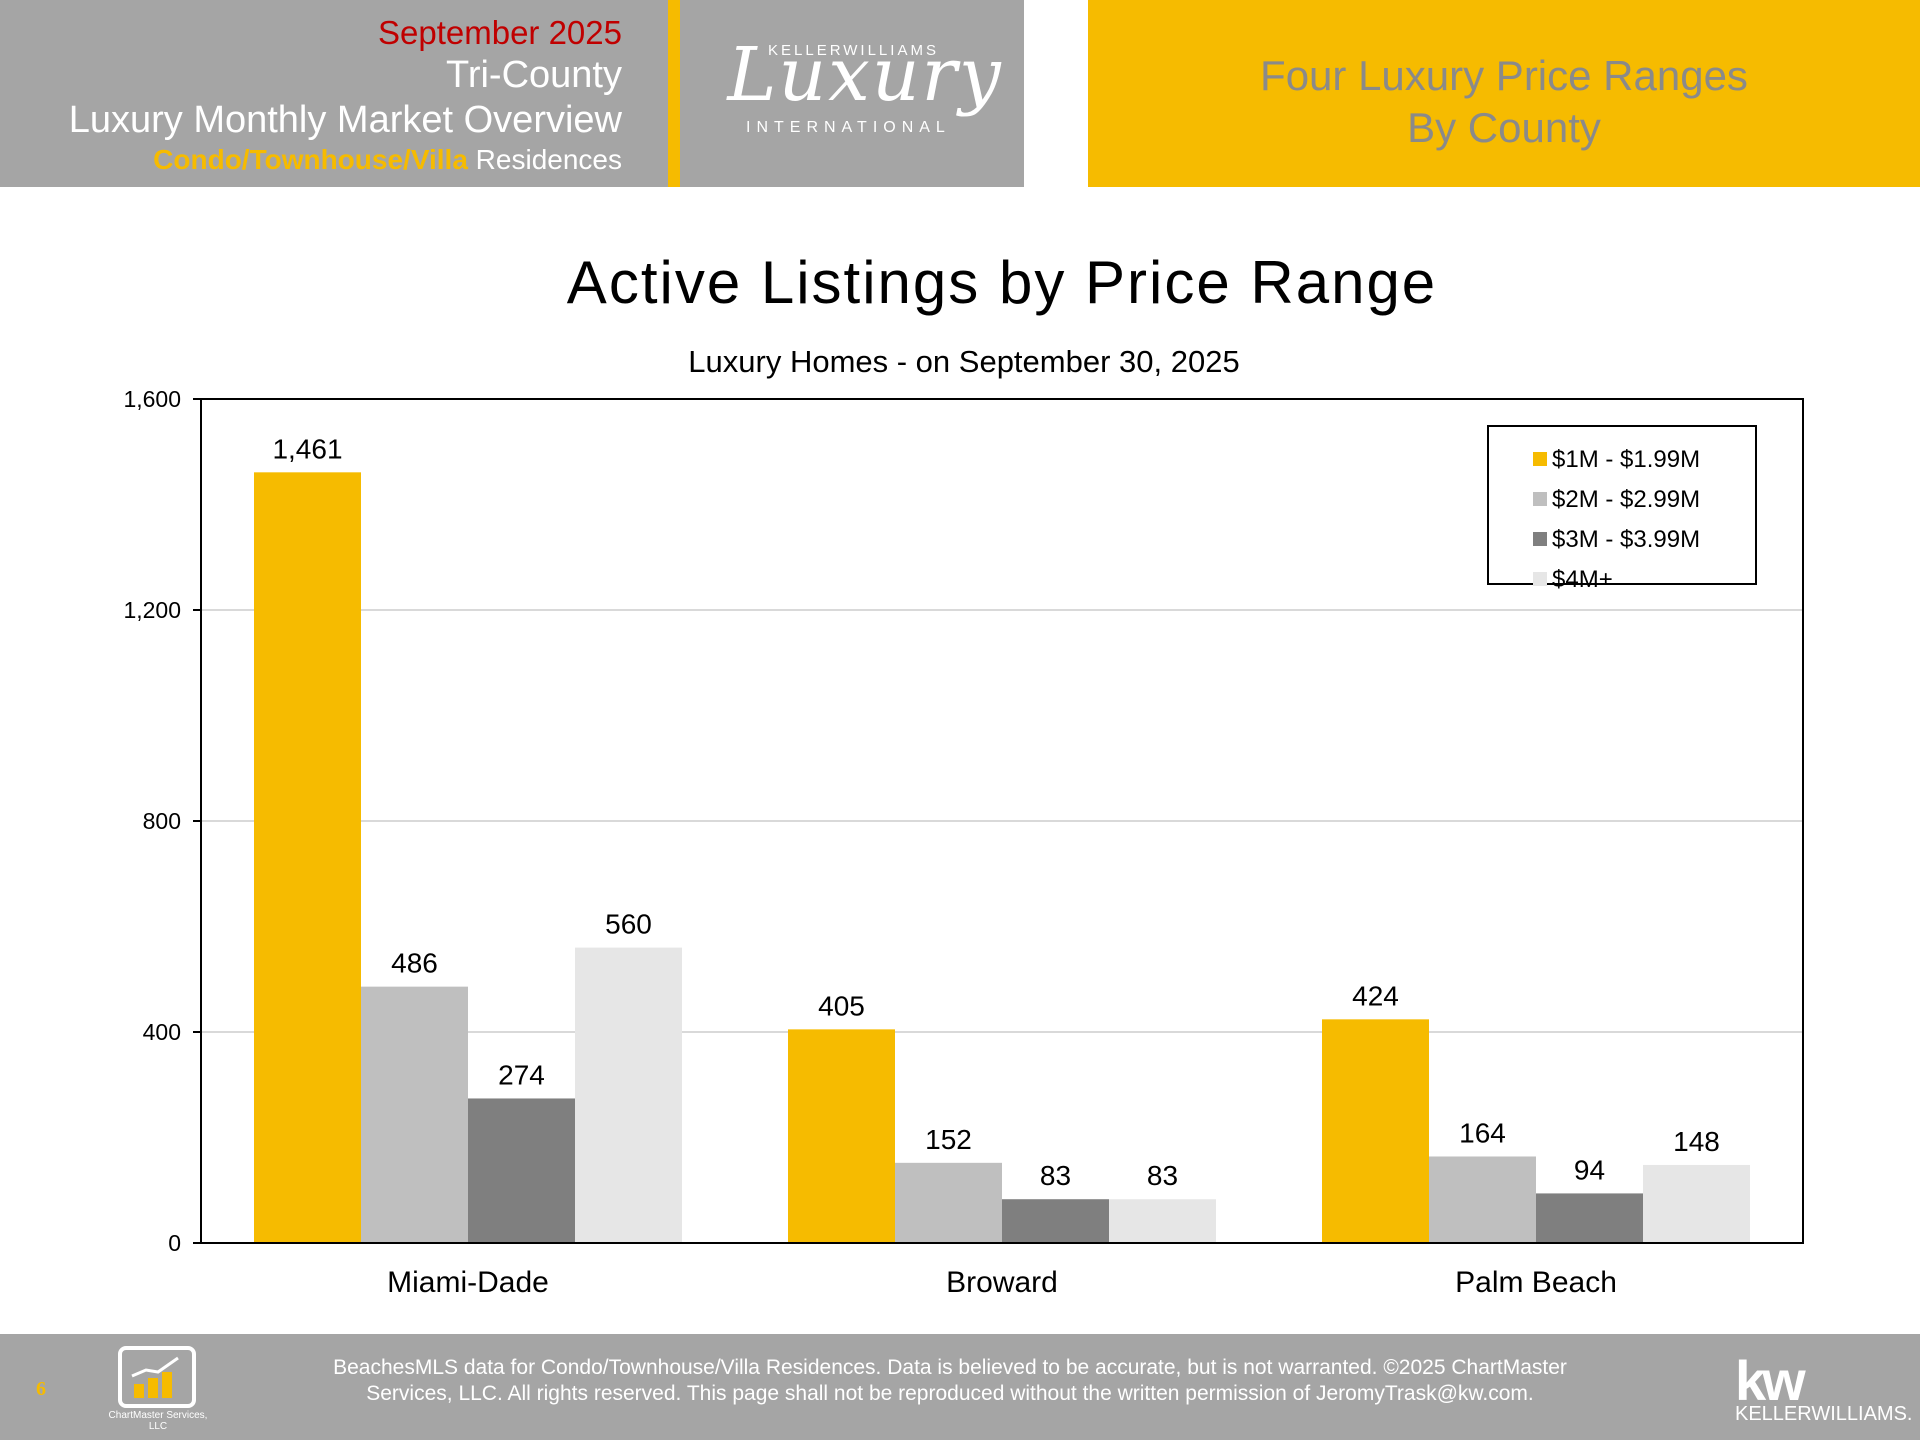 The height and width of the screenshot is (1440, 1920). I want to click on legend-label: $4M+, so click(1582, 579).